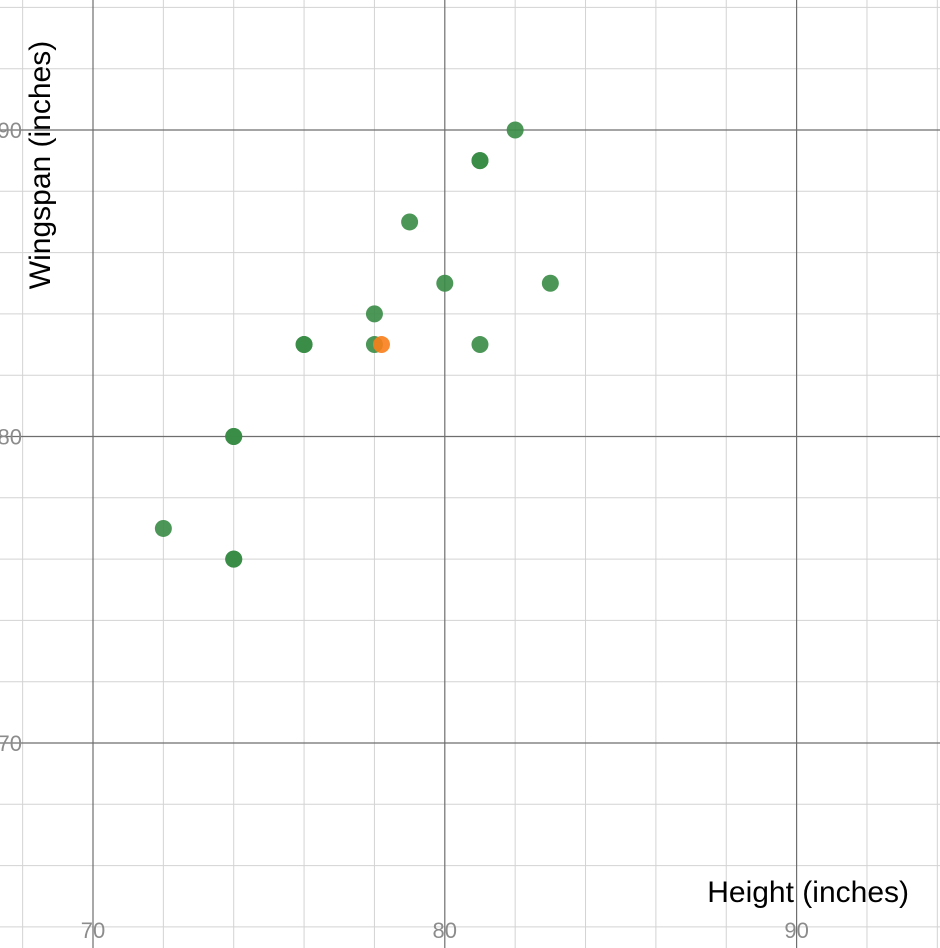 The image size is (940, 948). What do you see at coordinates (40, 165) in the screenshot?
I see `y-axis-title: Wingspan (inches)` at bounding box center [40, 165].